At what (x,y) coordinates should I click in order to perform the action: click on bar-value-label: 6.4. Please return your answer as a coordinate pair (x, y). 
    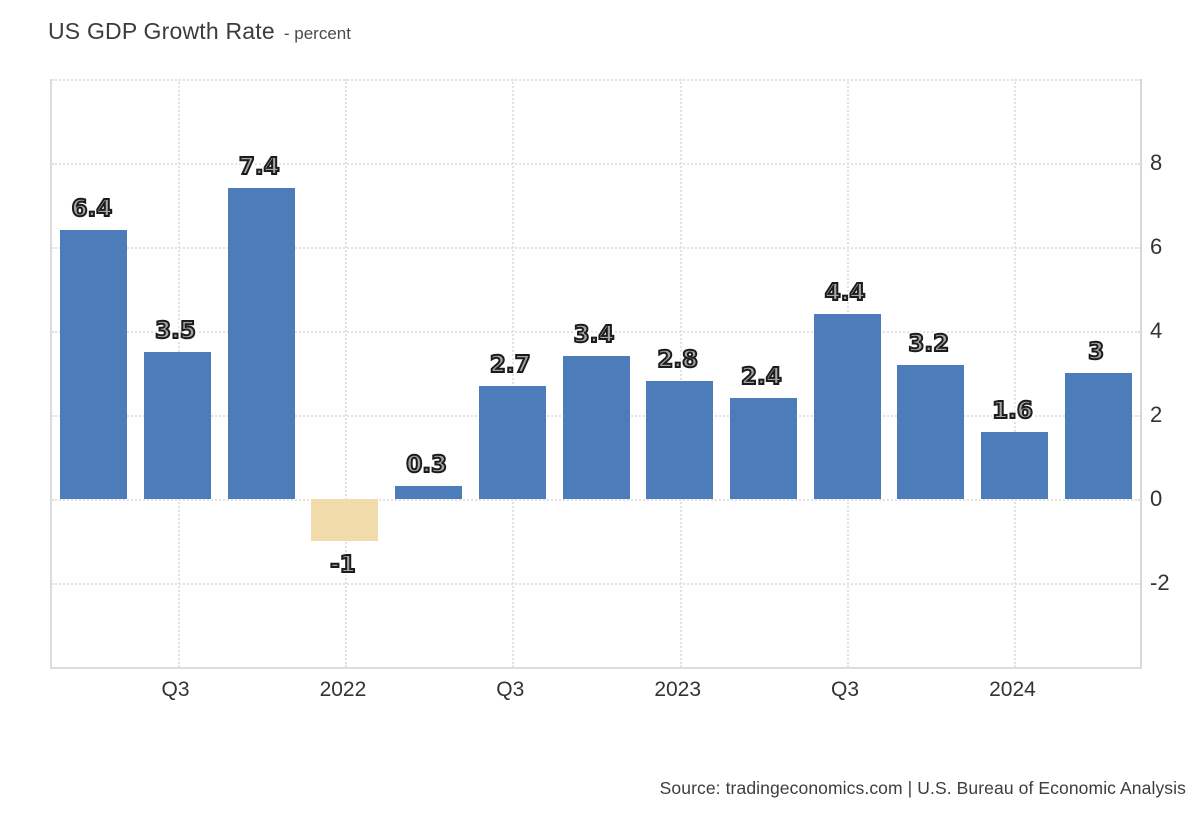
    Looking at the image, I should click on (91, 209).